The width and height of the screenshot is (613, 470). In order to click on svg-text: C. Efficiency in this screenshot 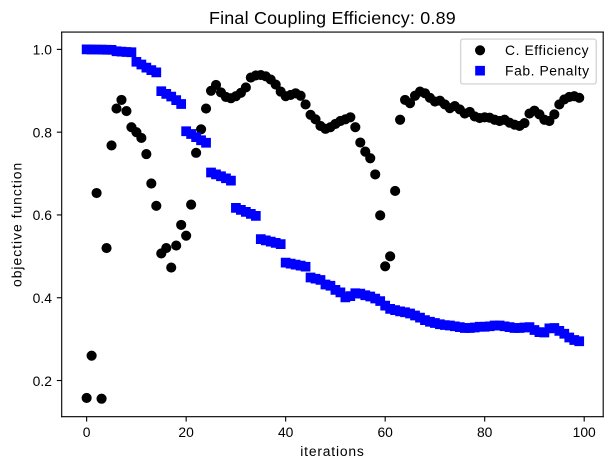, I will do `click(547, 50)`.